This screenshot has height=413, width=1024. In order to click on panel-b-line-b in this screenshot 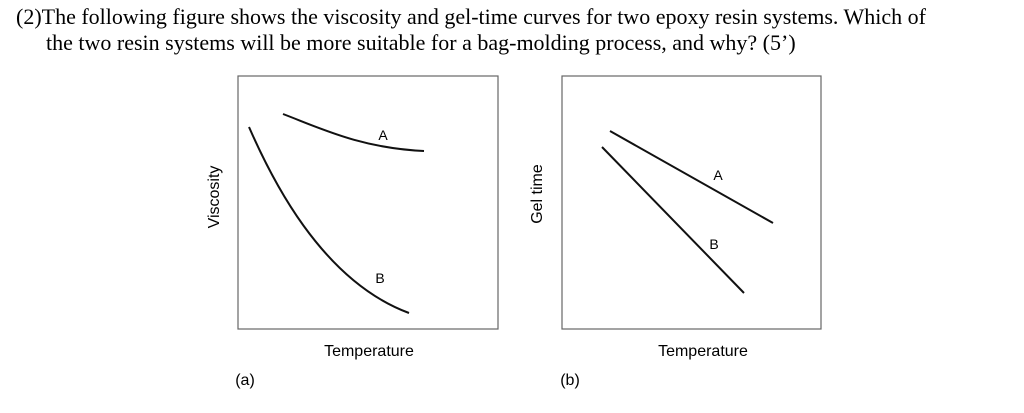, I will do `click(673, 220)`.